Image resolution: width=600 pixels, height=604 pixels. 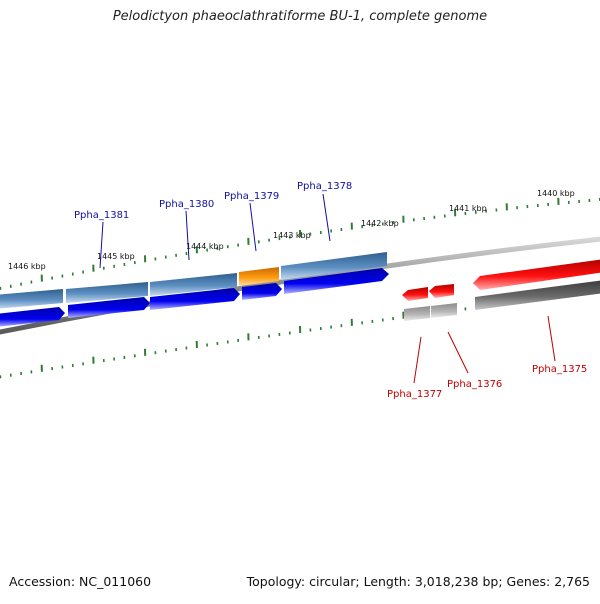 What do you see at coordinates (27, 266) in the screenshot?
I see `kbp-label-1446: 1446 kbp` at bounding box center [27, 266].